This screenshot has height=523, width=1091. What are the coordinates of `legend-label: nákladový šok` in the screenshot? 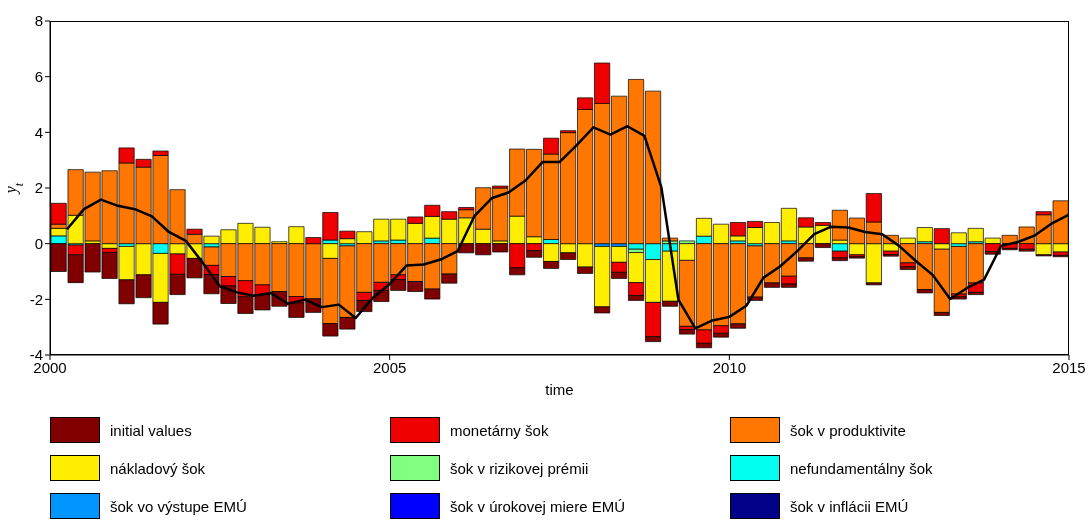 It's located at (158, 468).